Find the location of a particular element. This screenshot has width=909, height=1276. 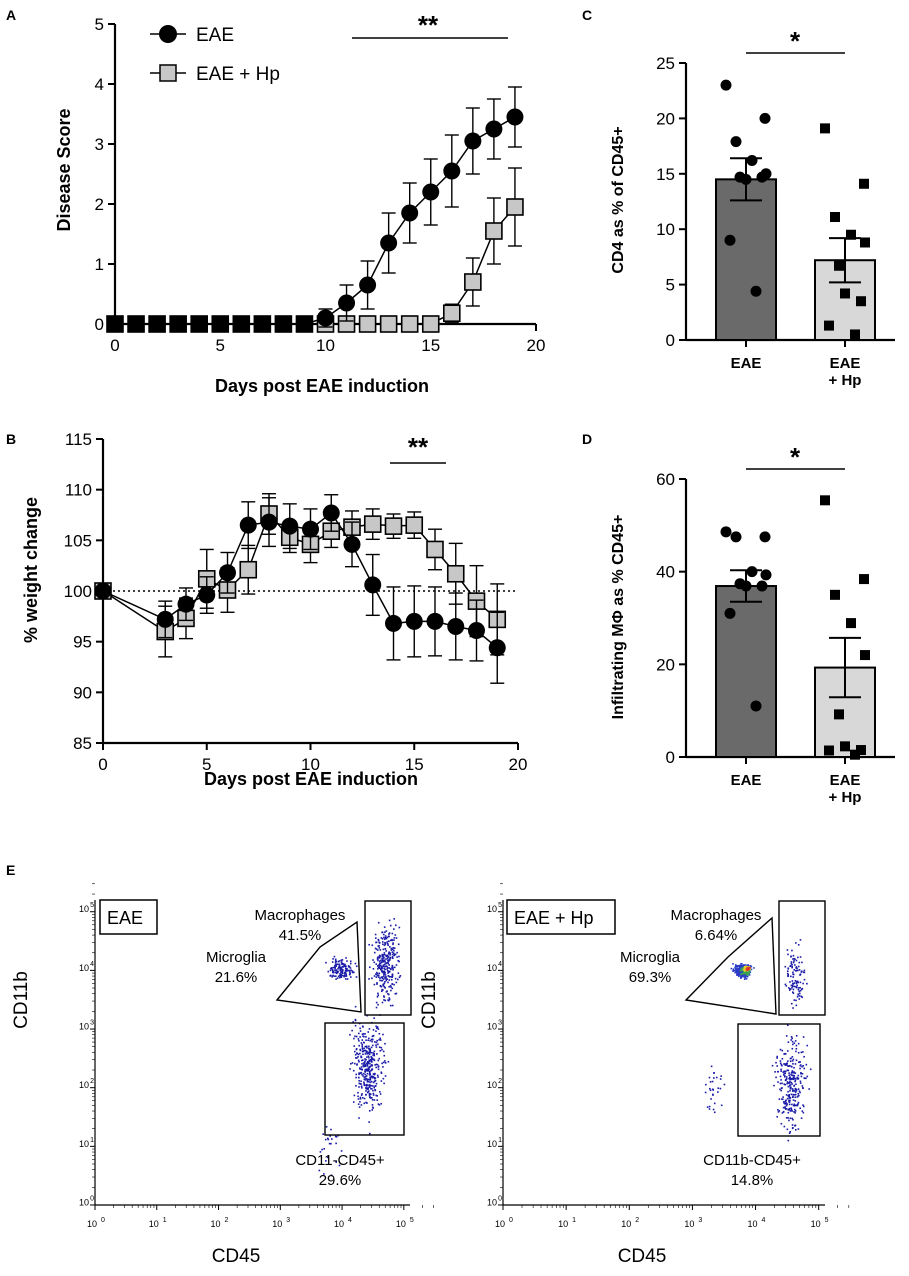

panel-label-d: D is located at coordinates (587, 439).